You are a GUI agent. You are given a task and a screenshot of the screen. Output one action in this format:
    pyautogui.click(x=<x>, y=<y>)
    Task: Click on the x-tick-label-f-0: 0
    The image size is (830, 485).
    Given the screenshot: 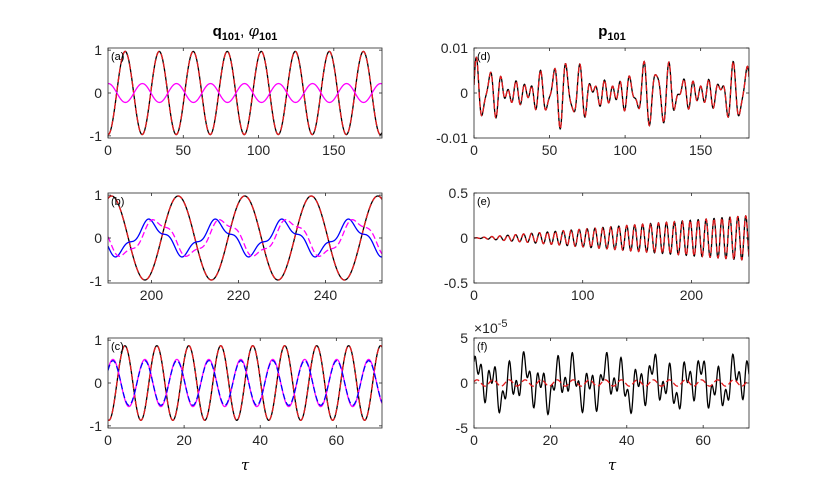 What is the action you would take?
    pyautogui.click(x=474, y=440)
    